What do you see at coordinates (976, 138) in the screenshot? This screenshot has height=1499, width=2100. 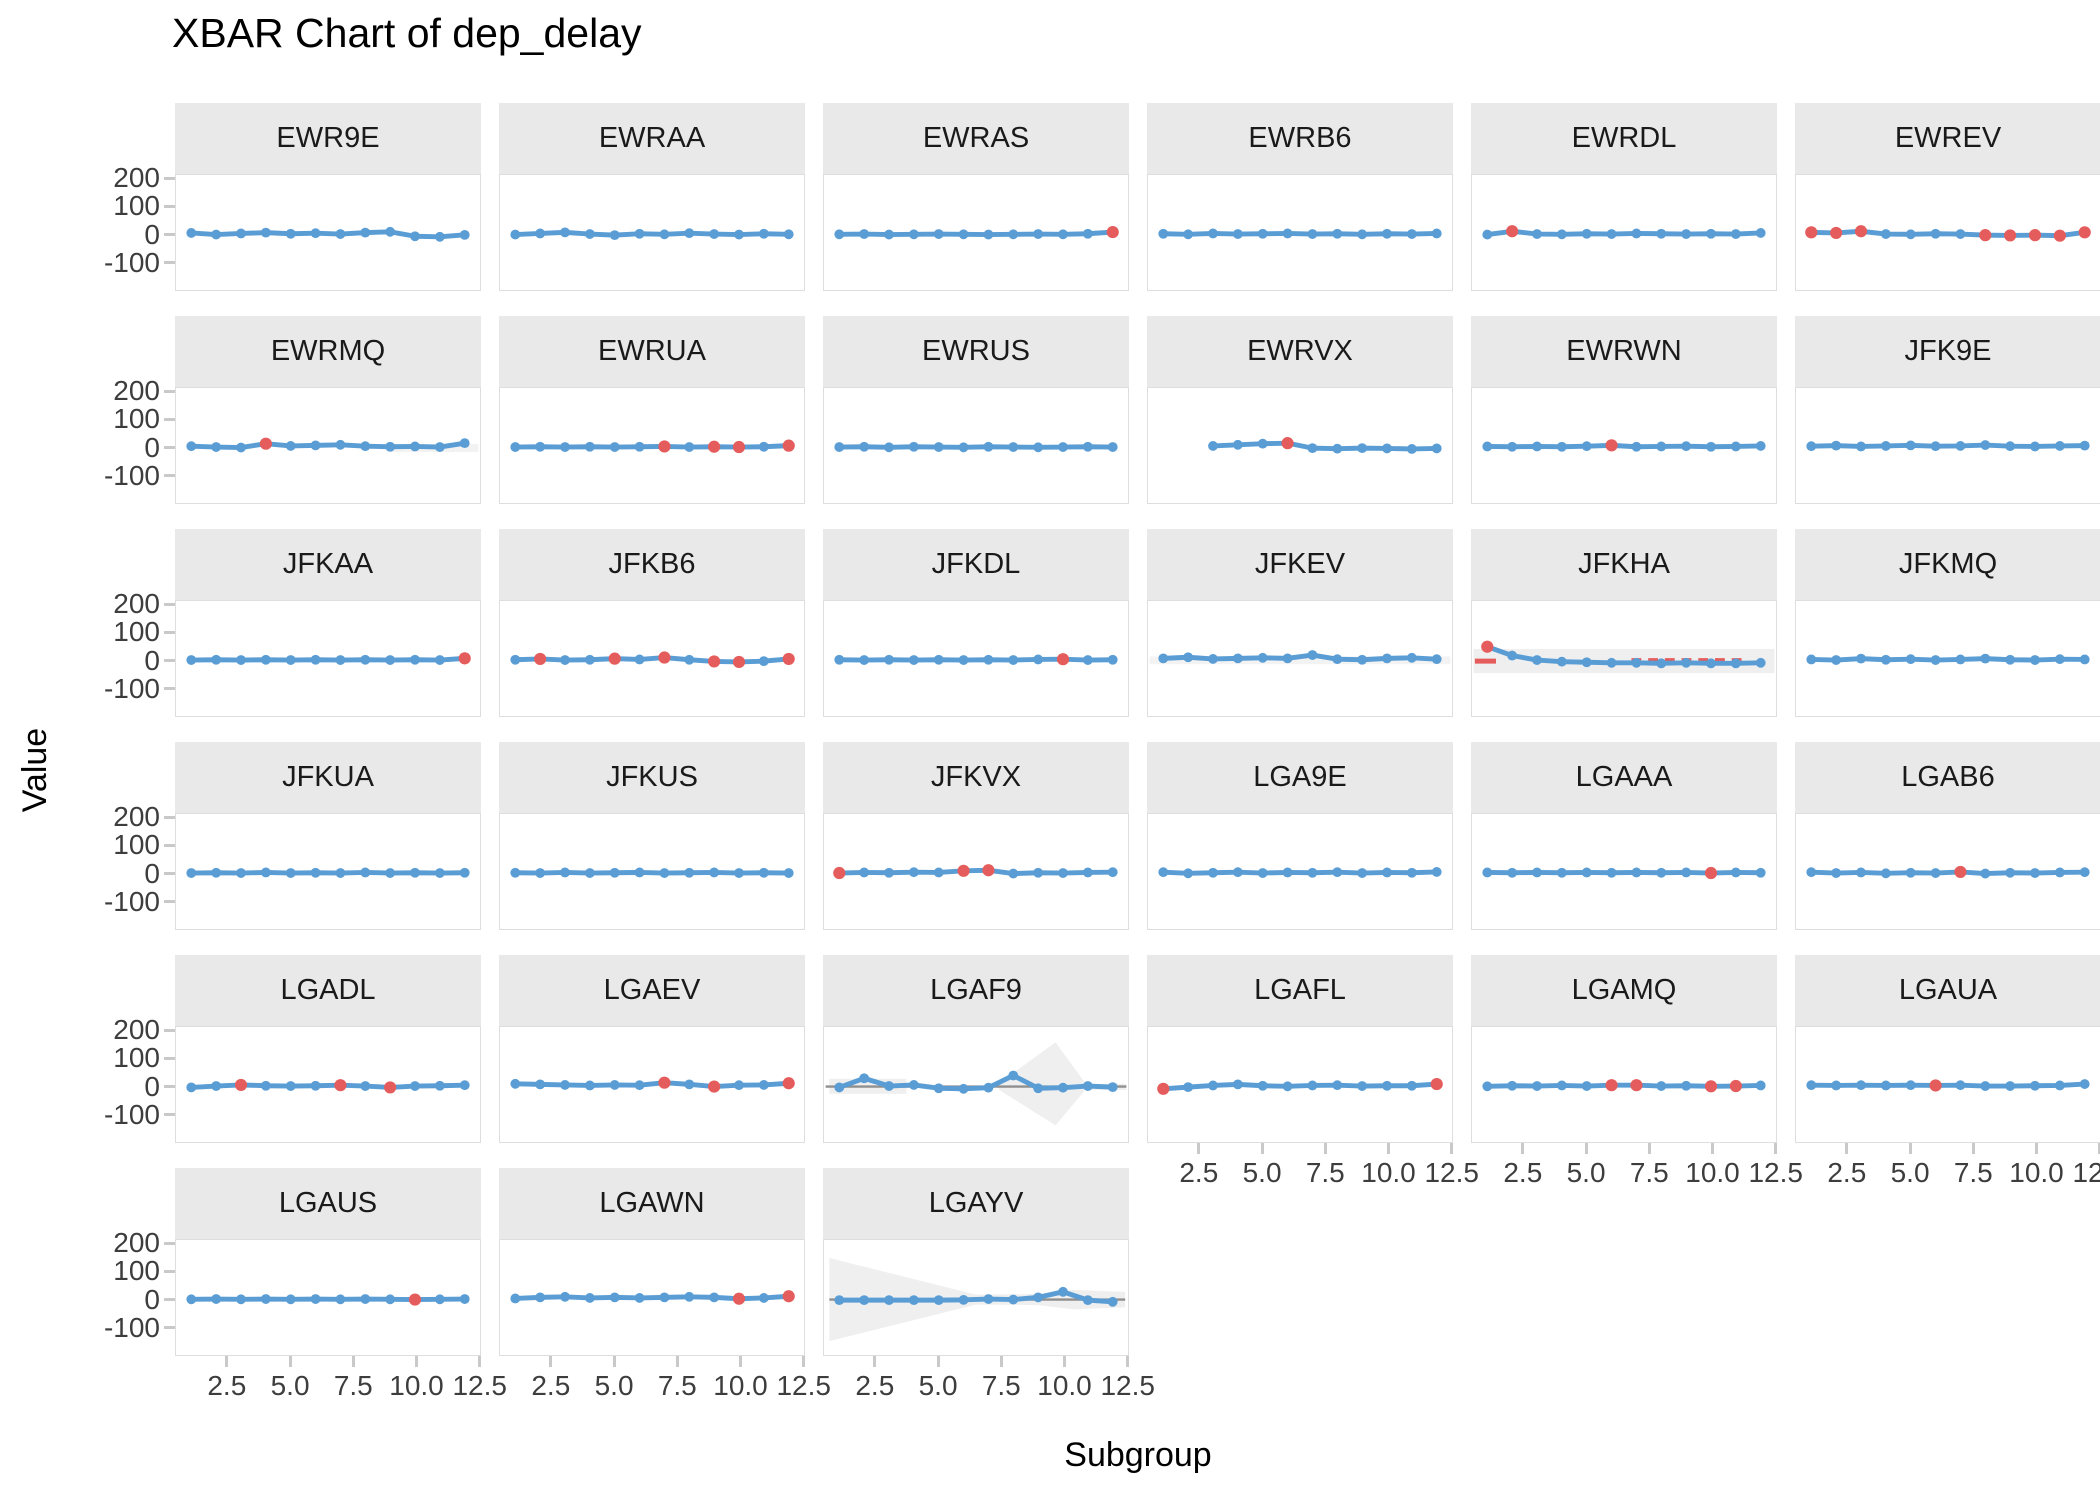 I see `facet-strip: EWRAS` at bounding box center [976, 138].